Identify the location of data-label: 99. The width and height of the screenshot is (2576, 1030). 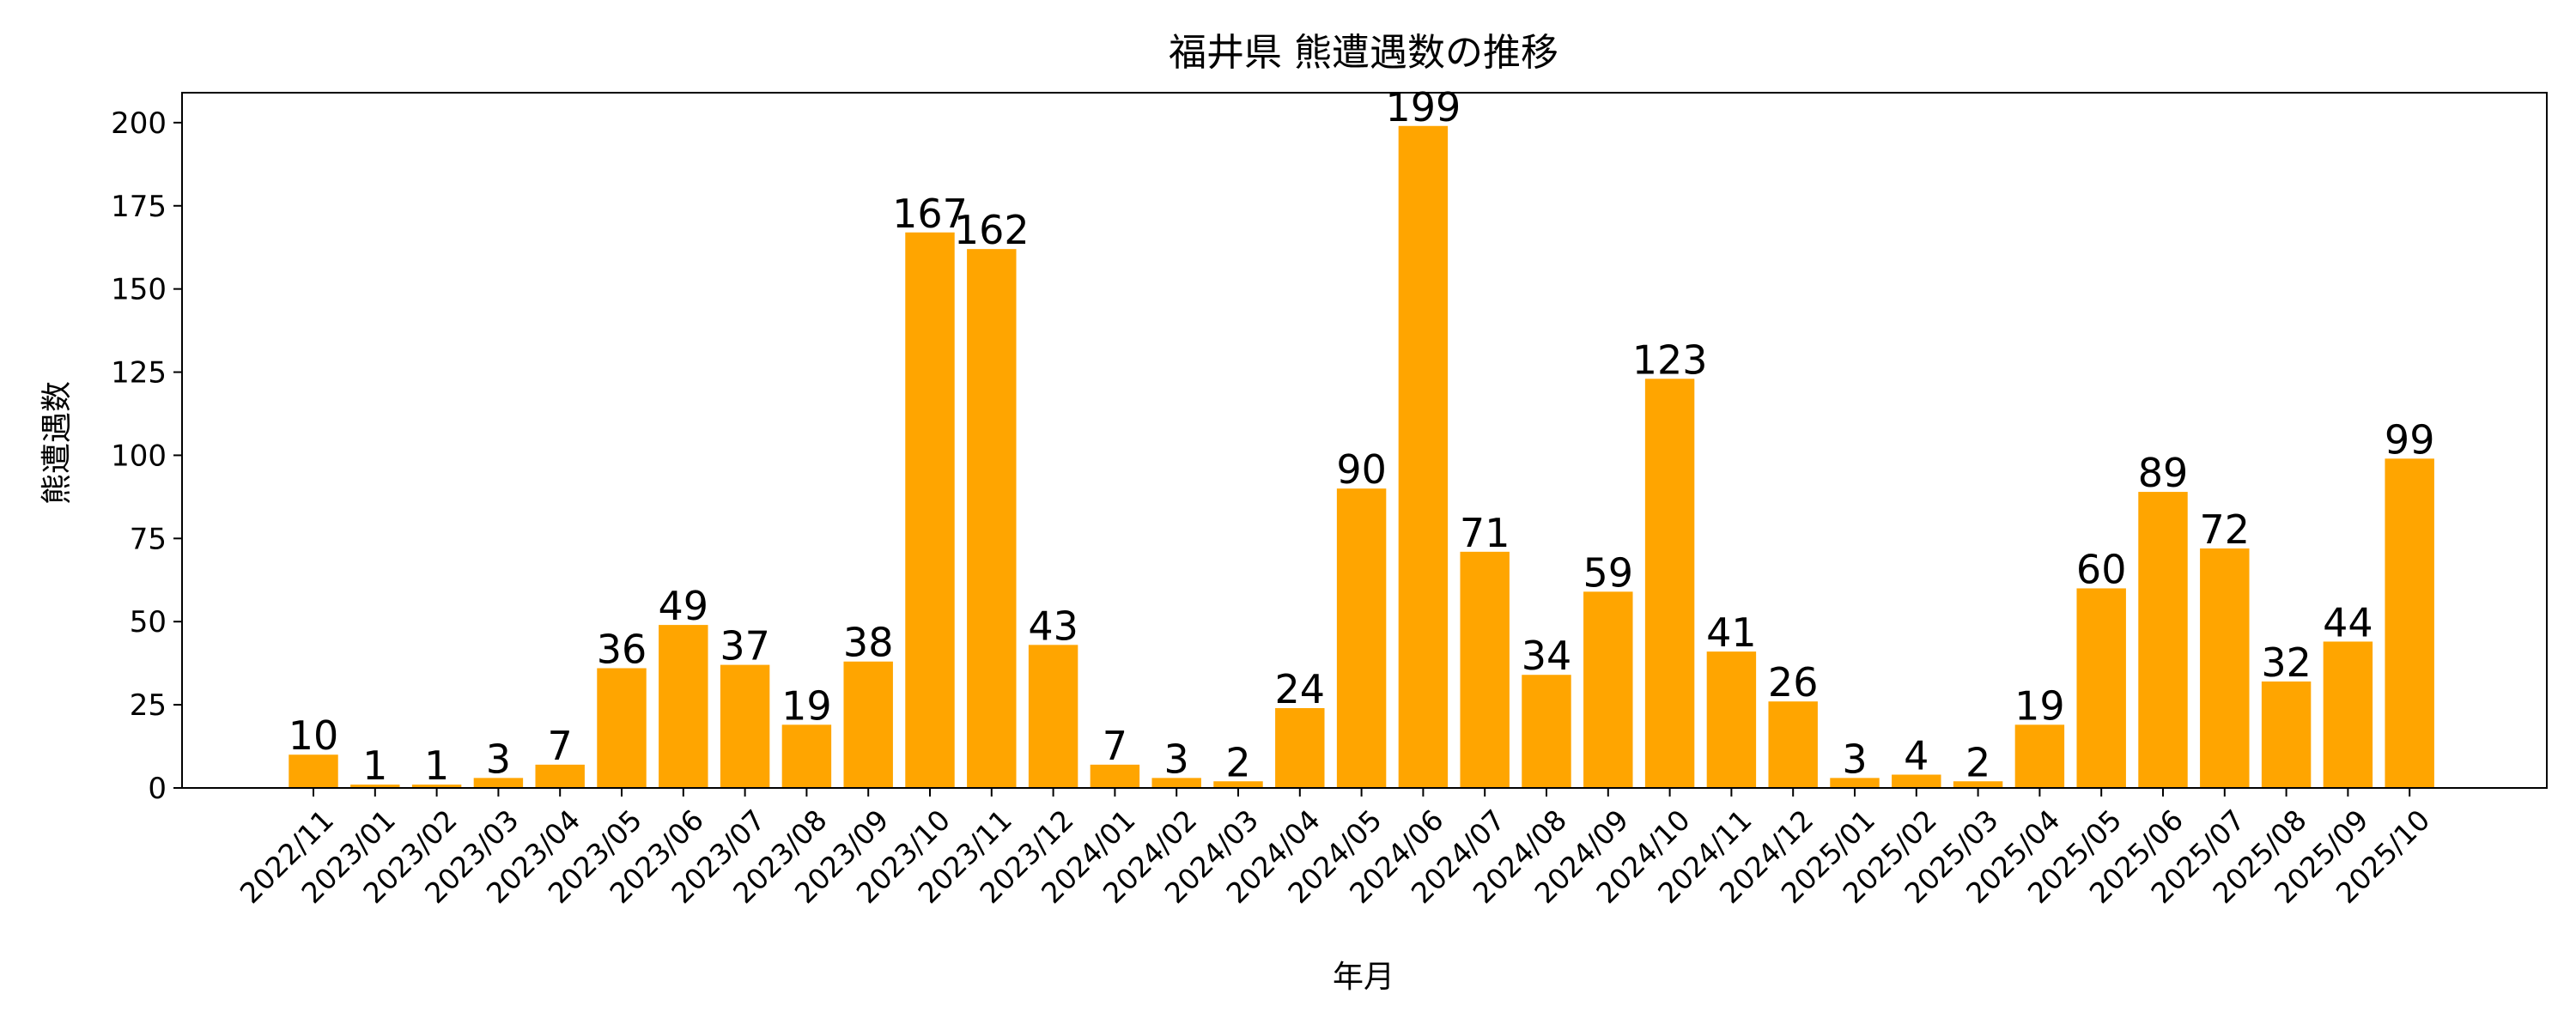
(2410, 439).